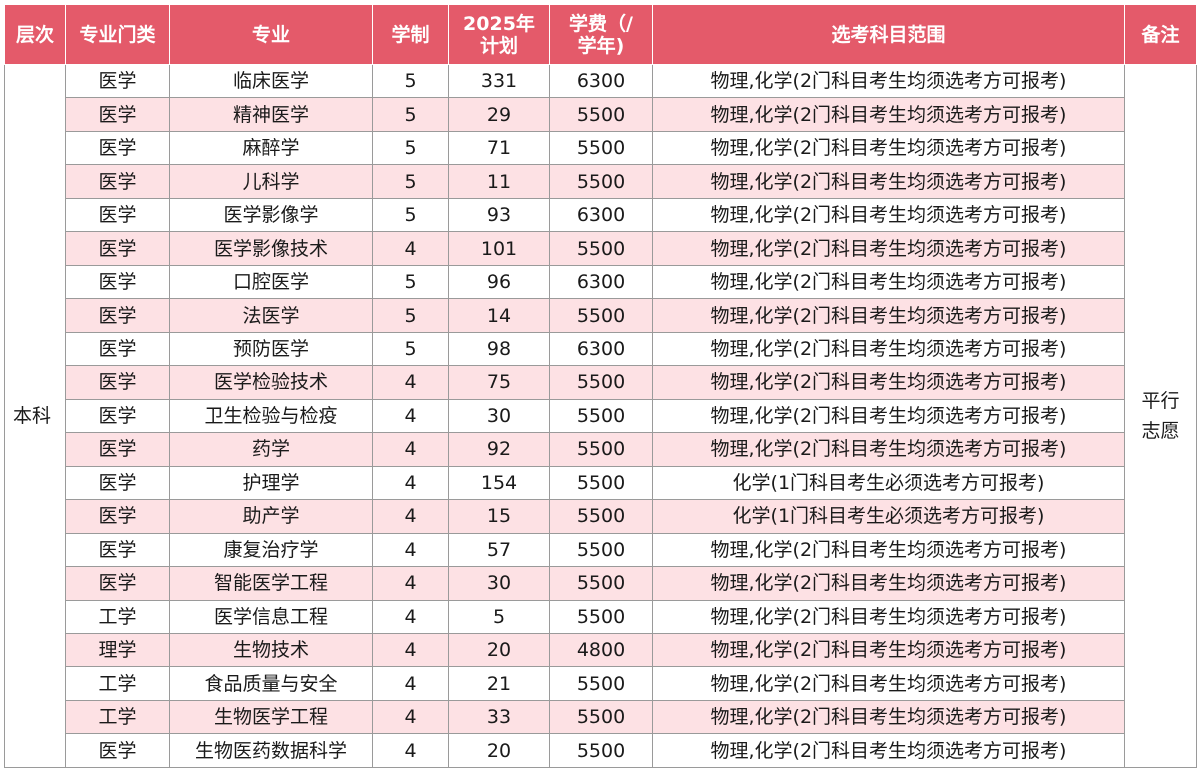  I want to click on major-cell: 医学影像技术, so click(271, 248).